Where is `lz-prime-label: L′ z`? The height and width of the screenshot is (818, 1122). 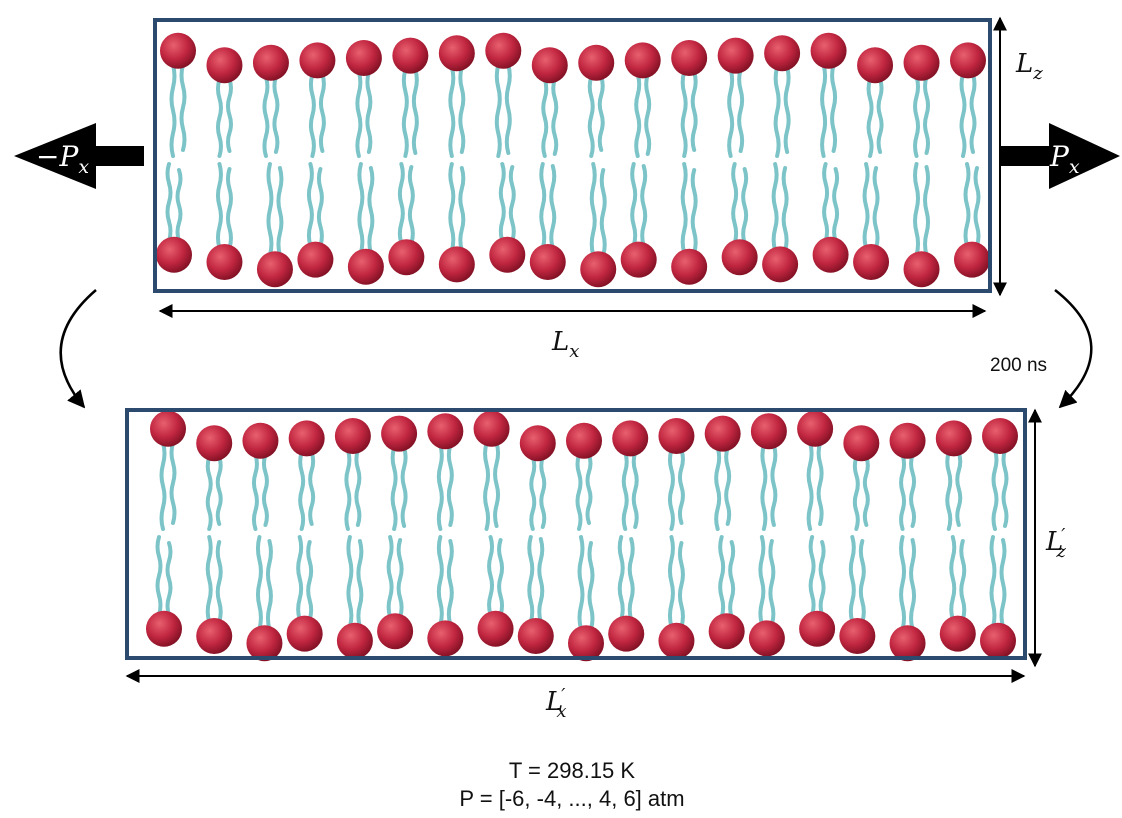 lz-prime-label: L′ z is located at coordinates (1055, 543).